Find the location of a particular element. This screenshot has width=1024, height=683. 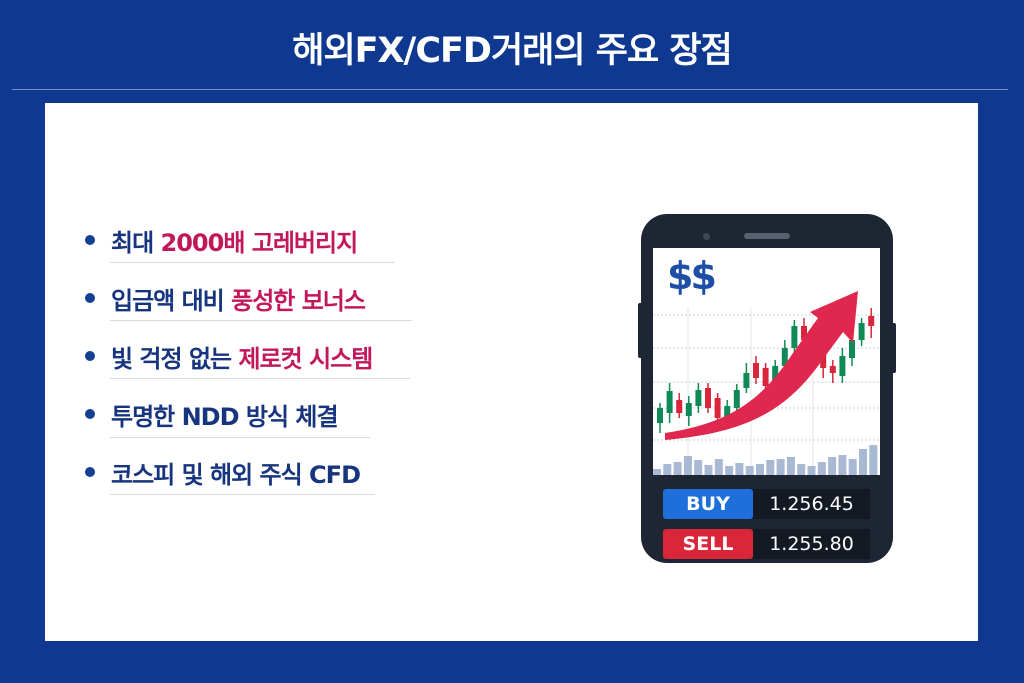

list-item: 빛 걱정 없는 제로컷 시스템 is located at coordinates (229, 356).